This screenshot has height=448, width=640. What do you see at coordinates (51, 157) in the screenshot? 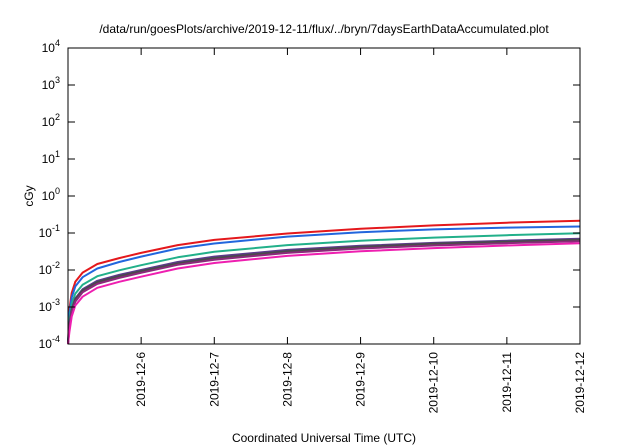
I see `y-tick-label: 10¹` at bounding box center [51, 157].